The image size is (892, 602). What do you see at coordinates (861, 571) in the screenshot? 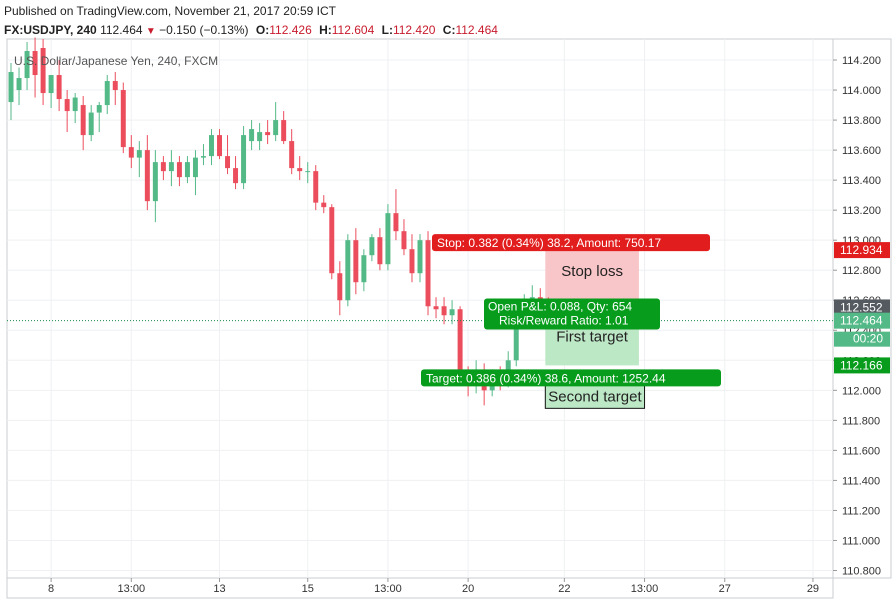
I see `y-tick-label: 110.800` at bounding box center [861, 571].